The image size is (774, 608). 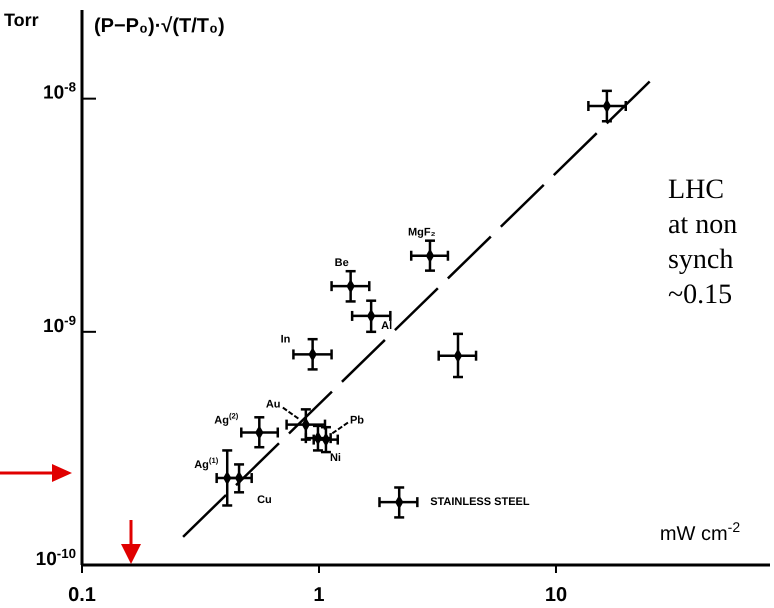 I want to click on text: Torr, so click(x=21, y=20).